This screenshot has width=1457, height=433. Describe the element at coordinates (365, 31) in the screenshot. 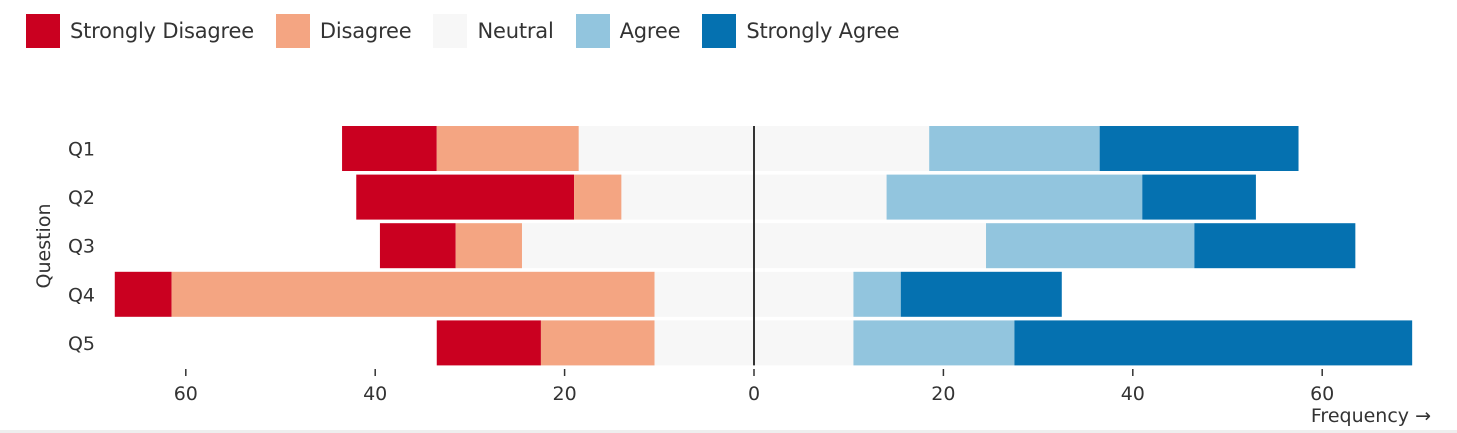

I see `legend-label-disagree: Disagree` at that location.